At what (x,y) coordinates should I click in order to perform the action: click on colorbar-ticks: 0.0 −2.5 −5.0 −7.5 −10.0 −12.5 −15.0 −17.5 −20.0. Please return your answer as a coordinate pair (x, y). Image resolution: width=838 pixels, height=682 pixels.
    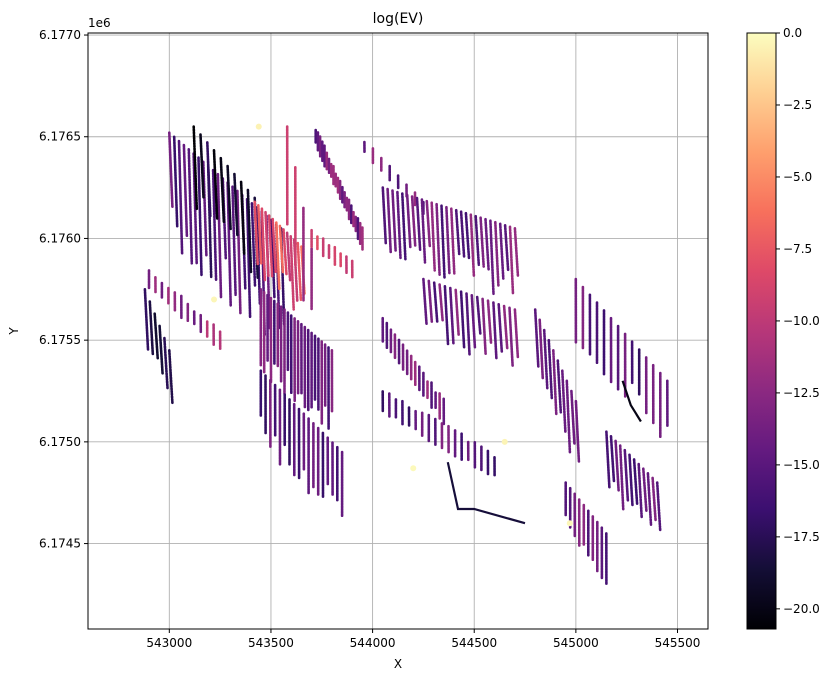
    Looking at the image, I should click on (798, 321).